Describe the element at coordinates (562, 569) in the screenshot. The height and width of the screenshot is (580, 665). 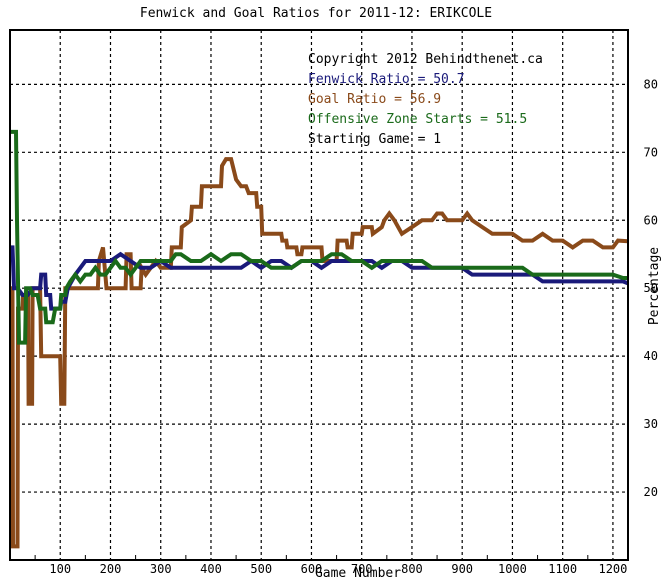
I see `x-tick-label: 1100` at that location.